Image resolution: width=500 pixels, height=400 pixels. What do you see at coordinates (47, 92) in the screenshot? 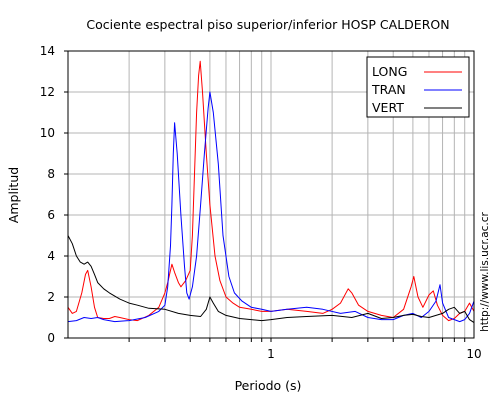
I see `y-tick-label: 12` at bounding box center [47, 92].